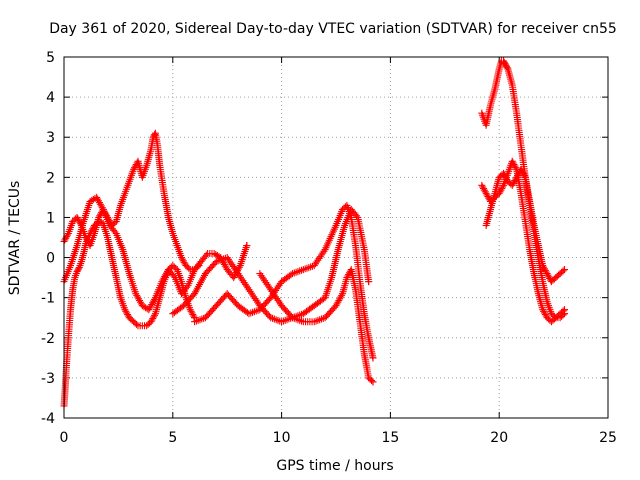 The height and width of the screenshot is (480, 640). I want to click on x-tick-label: 10, so click(282, 438).